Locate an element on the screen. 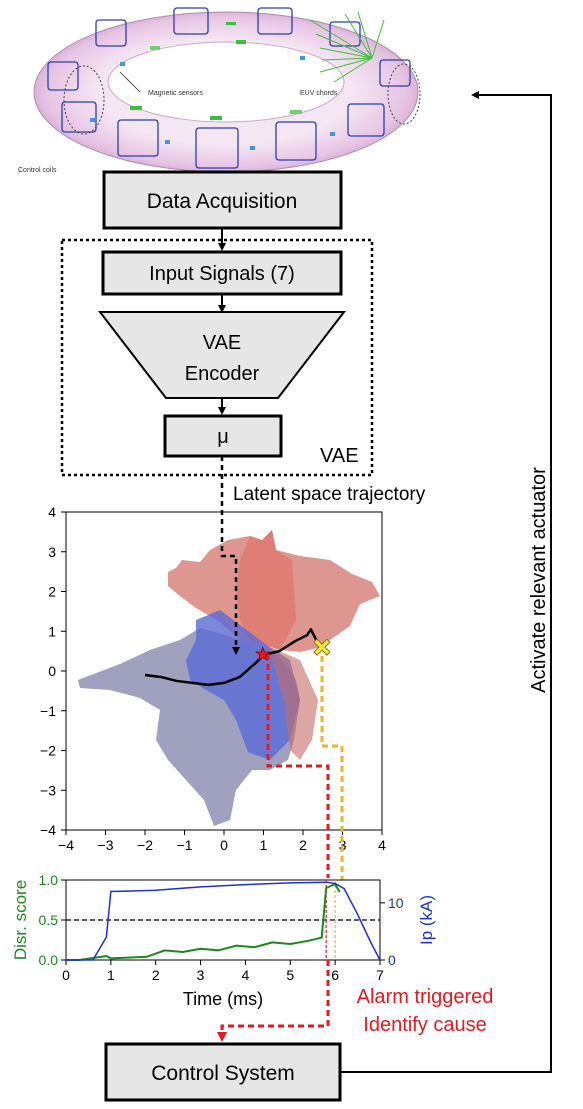 The image size is (583, 1109). y-tick-label: 3 is located at coordinates (52, 552).